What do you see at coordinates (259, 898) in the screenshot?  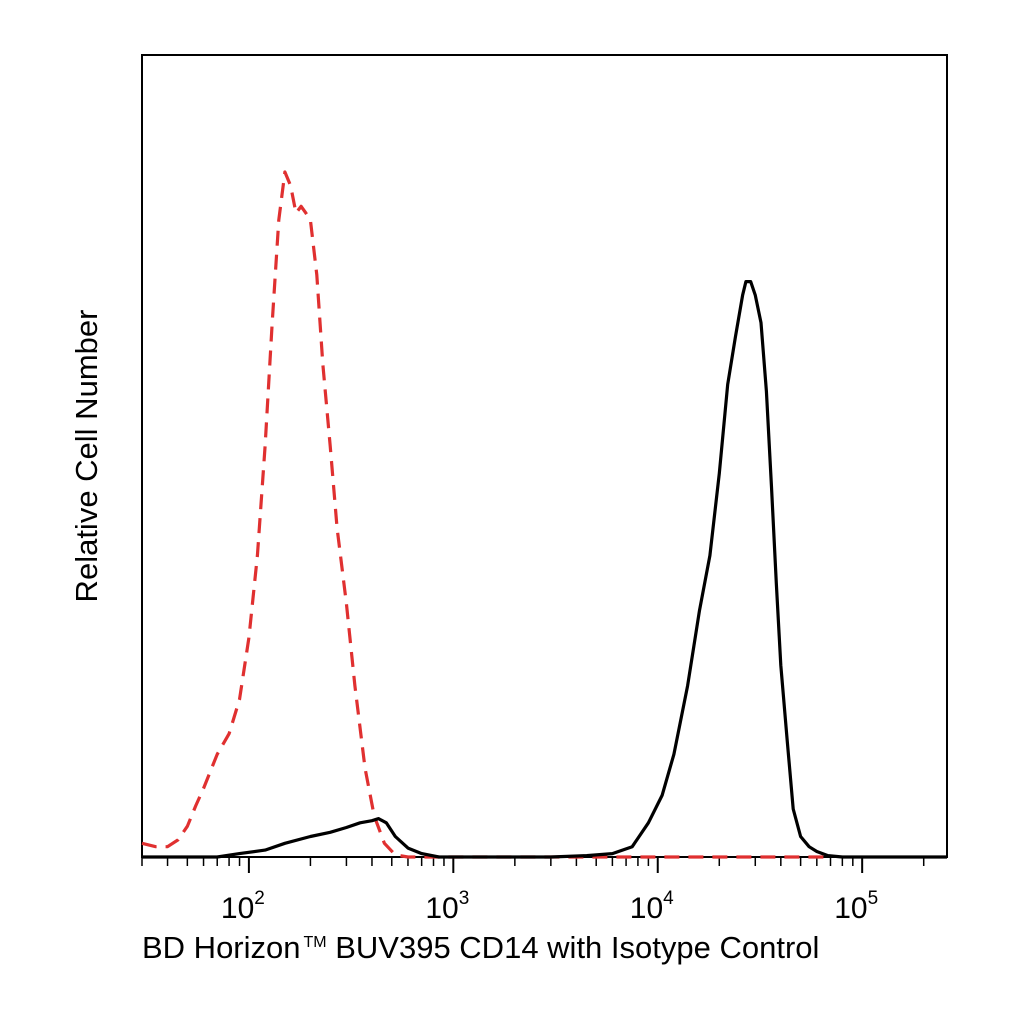 I see `tick-exponent: 2` at bounding box center [259, 898].